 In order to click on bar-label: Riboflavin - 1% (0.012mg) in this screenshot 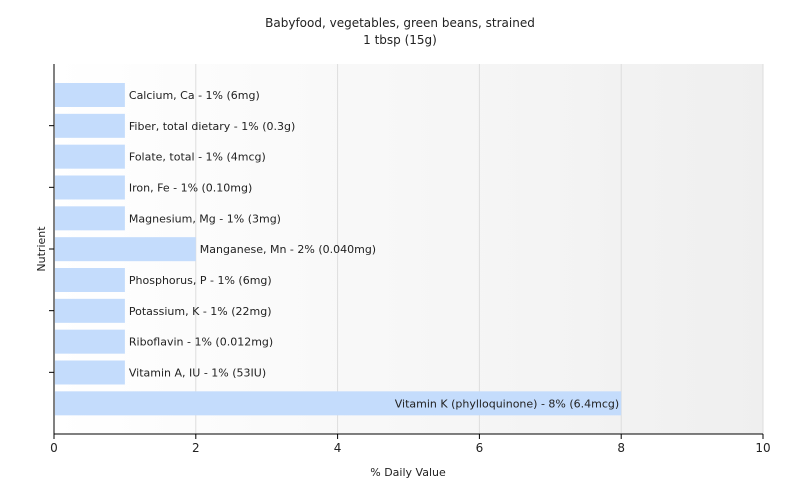, I will do `click(201, 342)`.